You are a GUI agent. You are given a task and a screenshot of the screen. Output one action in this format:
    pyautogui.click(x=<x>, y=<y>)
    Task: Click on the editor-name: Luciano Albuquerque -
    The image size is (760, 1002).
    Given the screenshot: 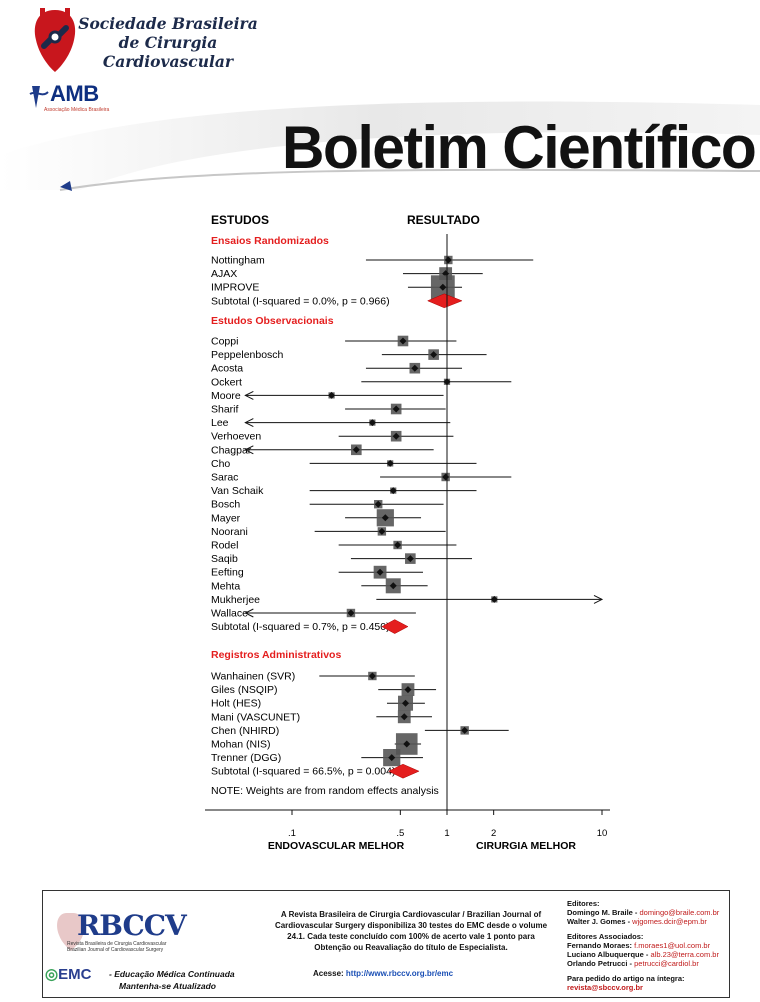 What is the action you would take?
    pyautogui.click(x=609, y=954)
    